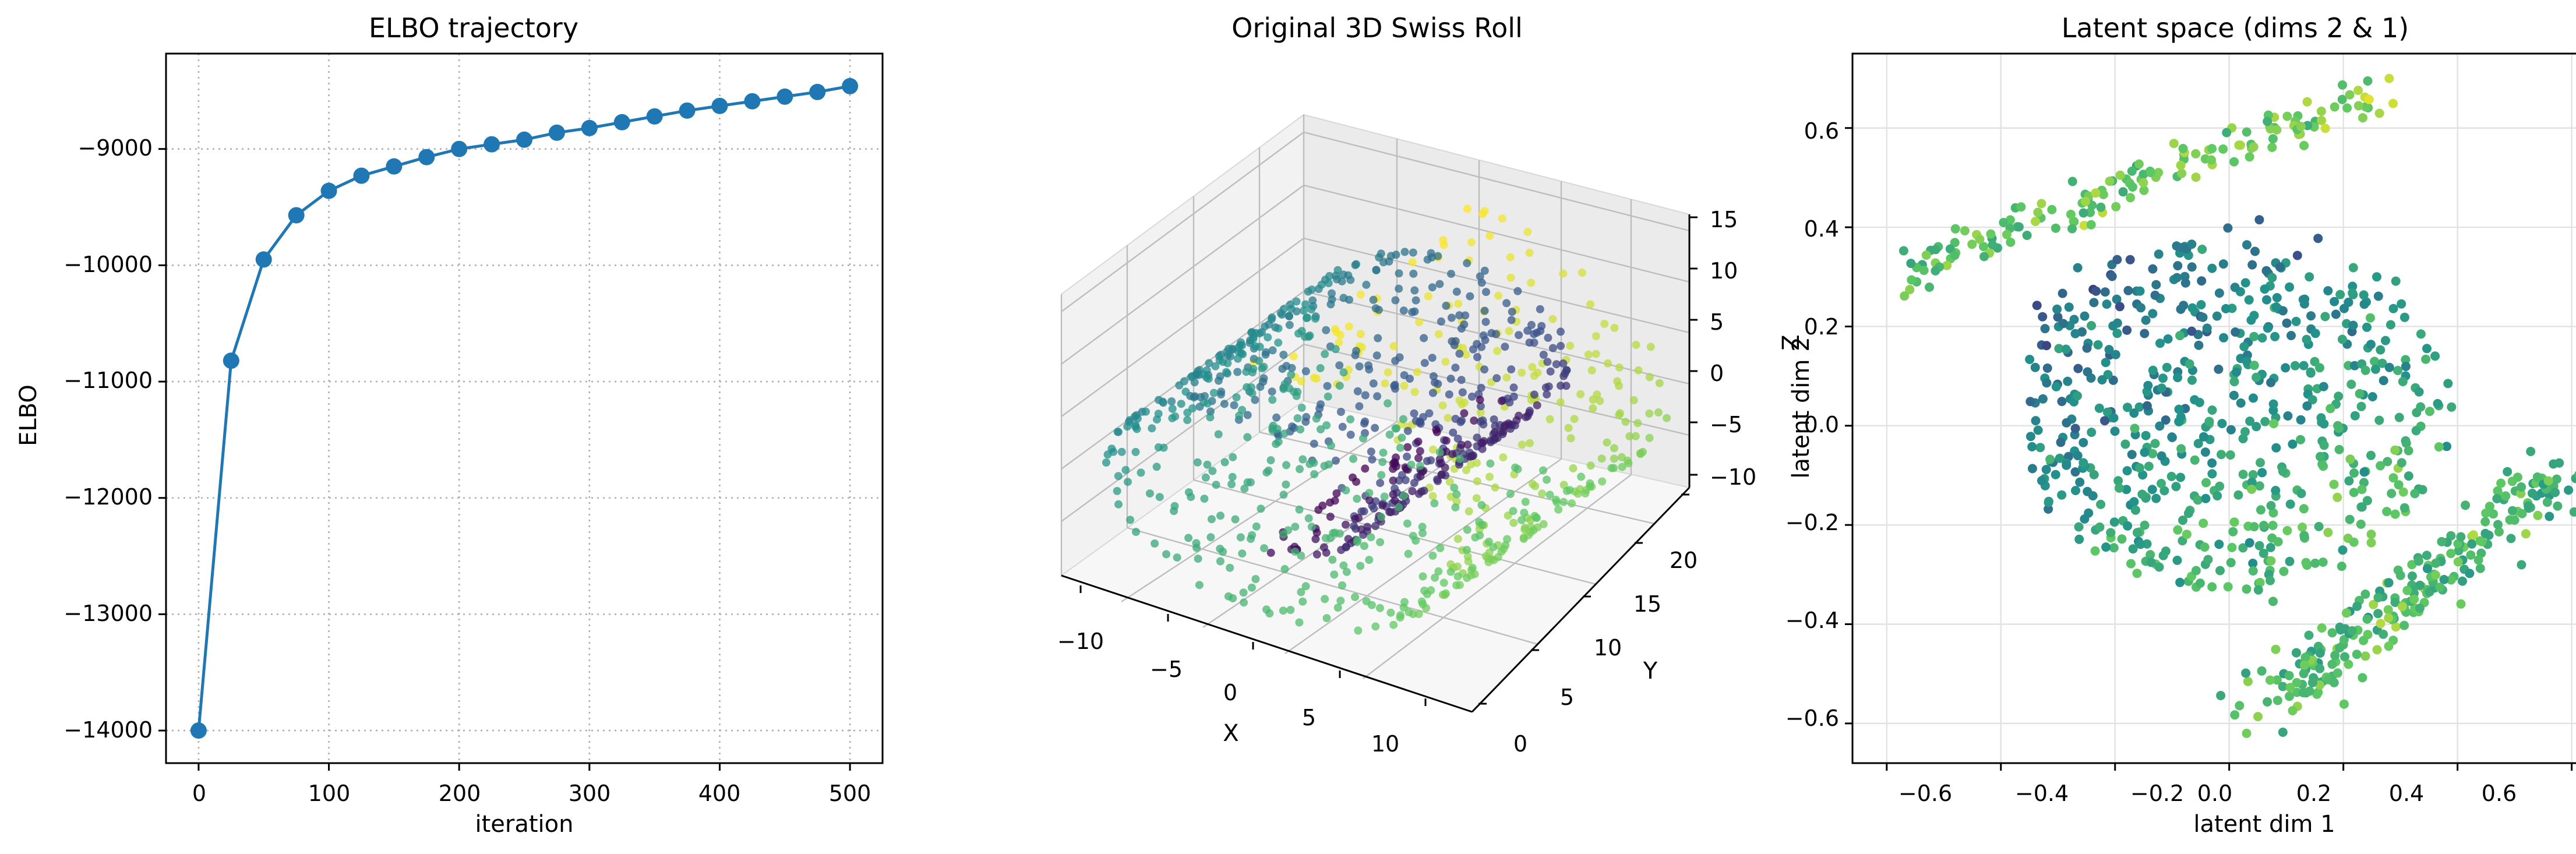 This screenshot has height=854, width=2576. I want to click on elbo-xlabel: iteration, so click(525, 824).